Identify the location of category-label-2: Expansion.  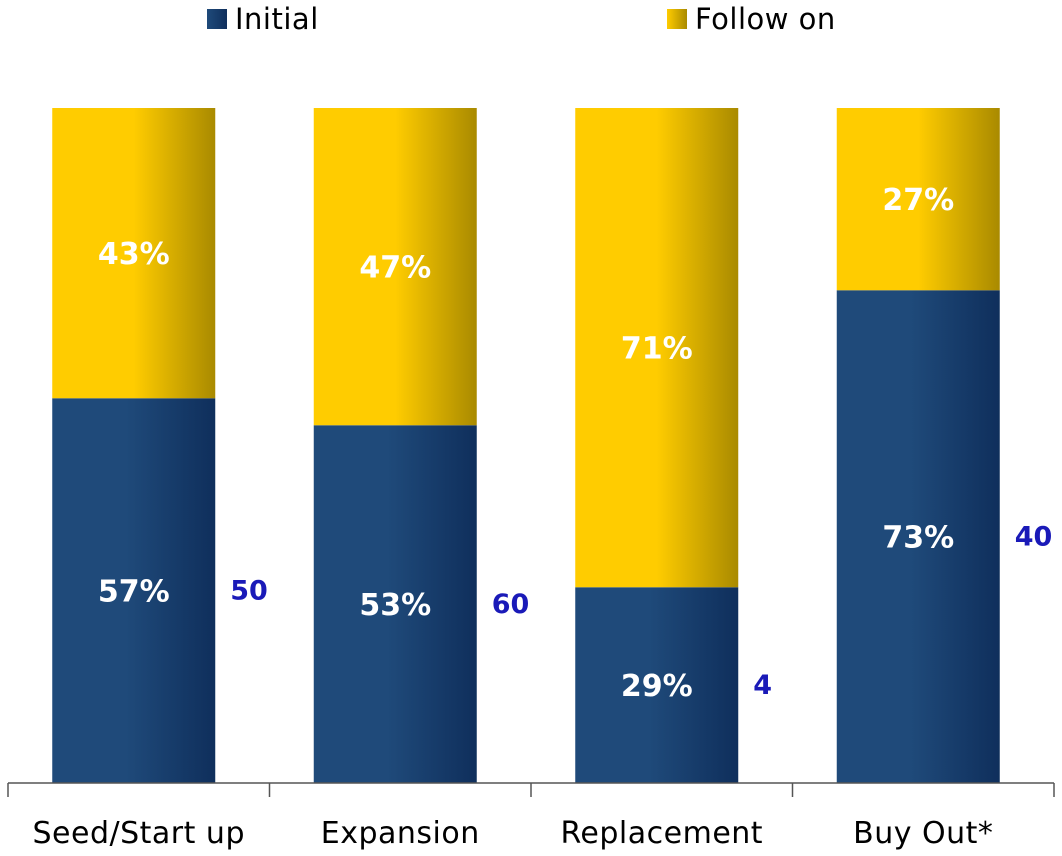
(400, 833).